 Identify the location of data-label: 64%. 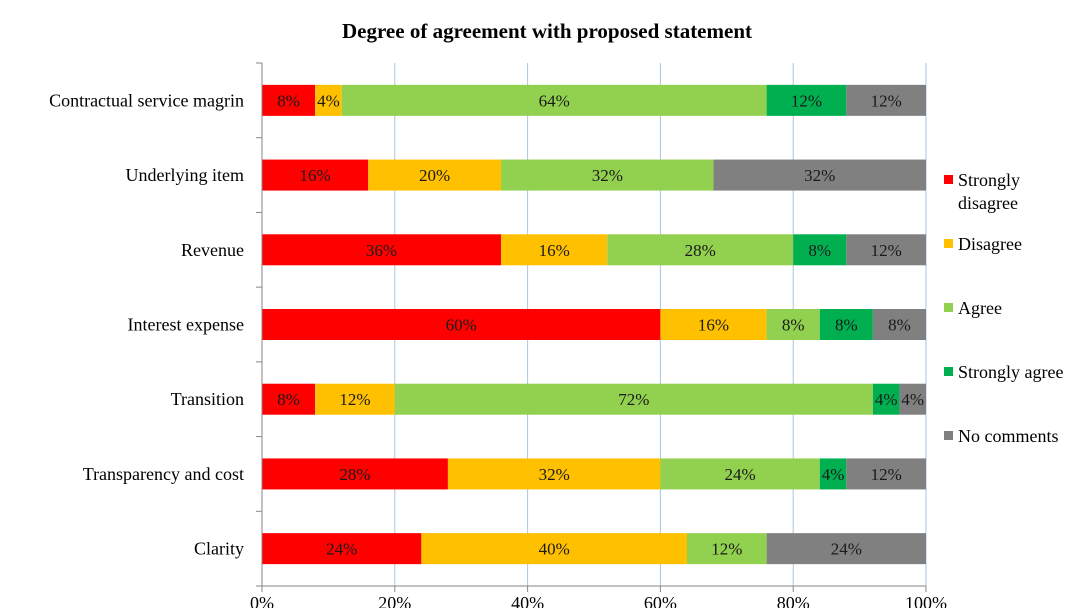
(554, 100).